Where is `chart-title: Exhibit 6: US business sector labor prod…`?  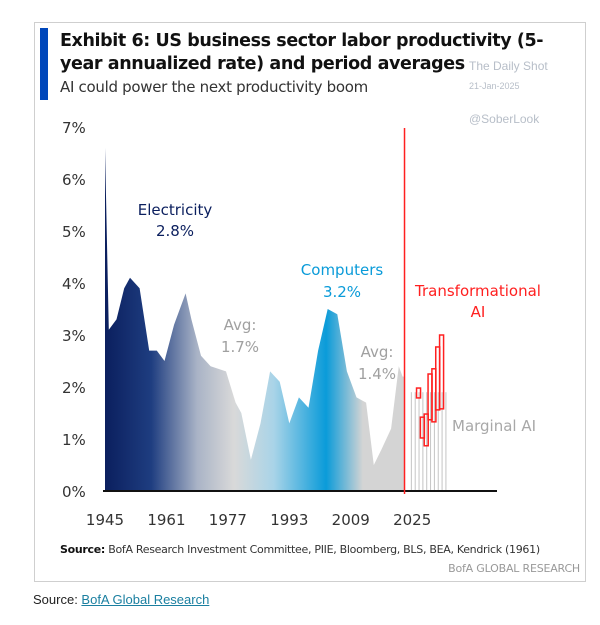 chart-title: Exhibit 6: US business sector labor prod… is located at coordinates (302, 52).